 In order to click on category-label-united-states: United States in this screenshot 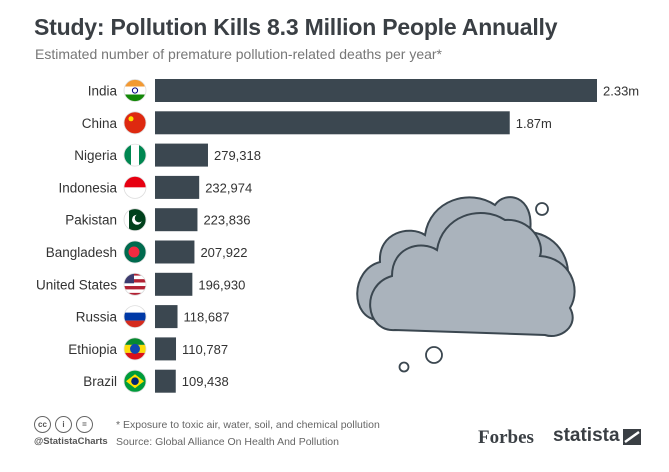, I will do `click(76, 284)`.